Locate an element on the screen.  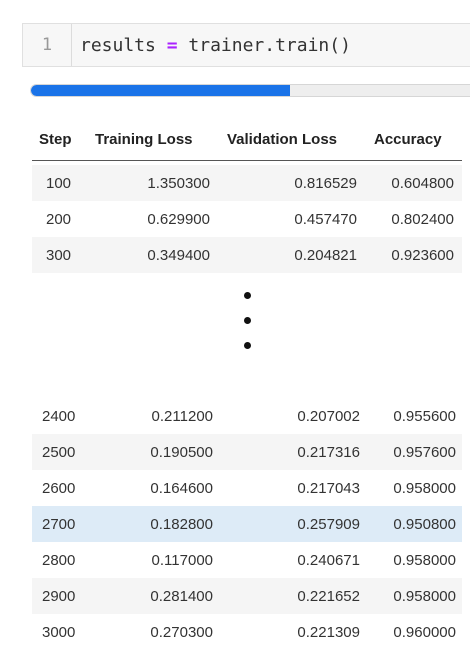
cell-step: 2400 is located at coordinates (59, 416).